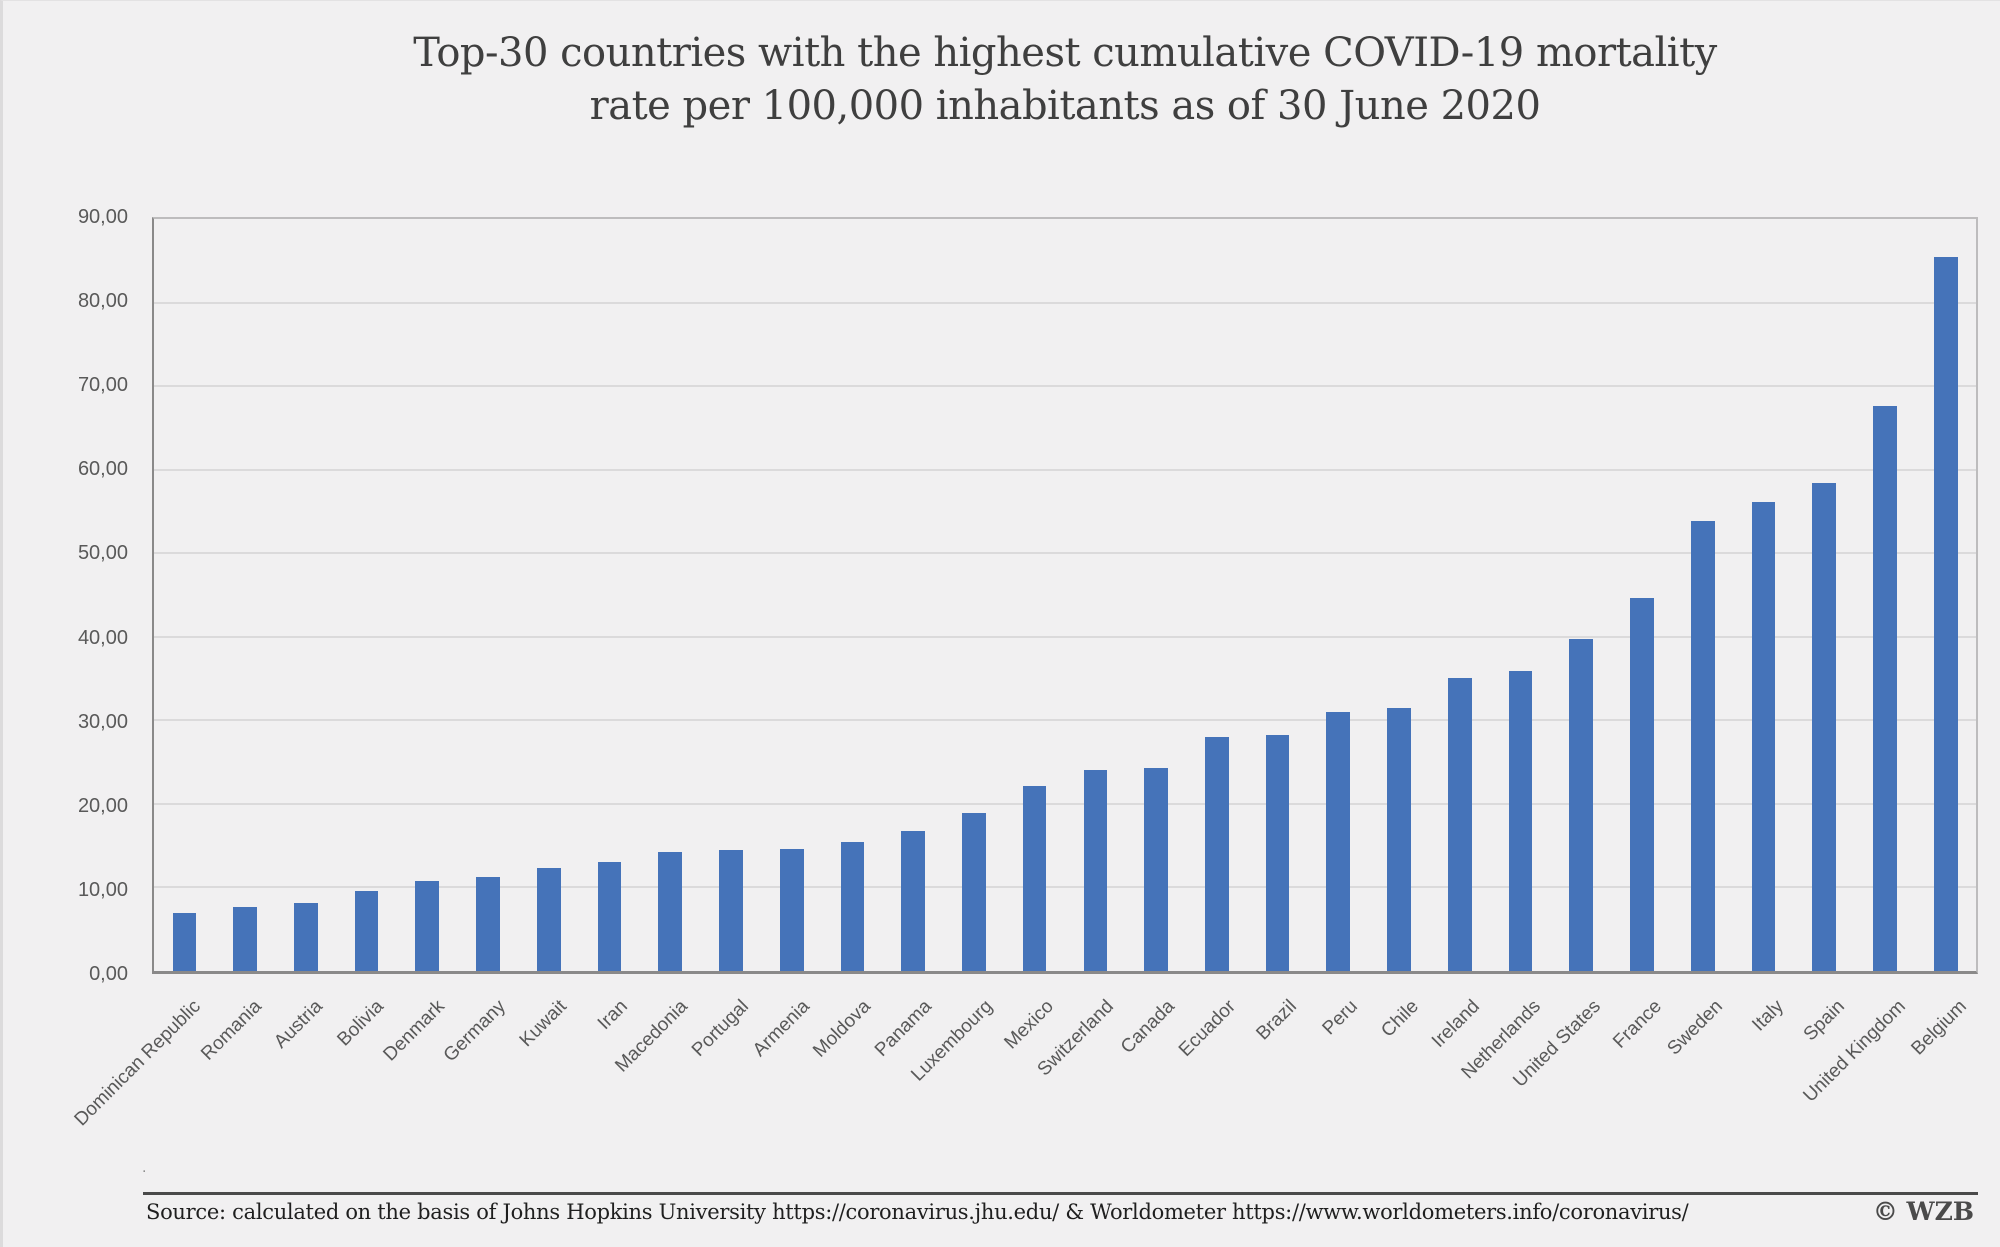  Describe the element at coordinates (1034, 878) in the screenshot. I see `bar-mexico` at that location.